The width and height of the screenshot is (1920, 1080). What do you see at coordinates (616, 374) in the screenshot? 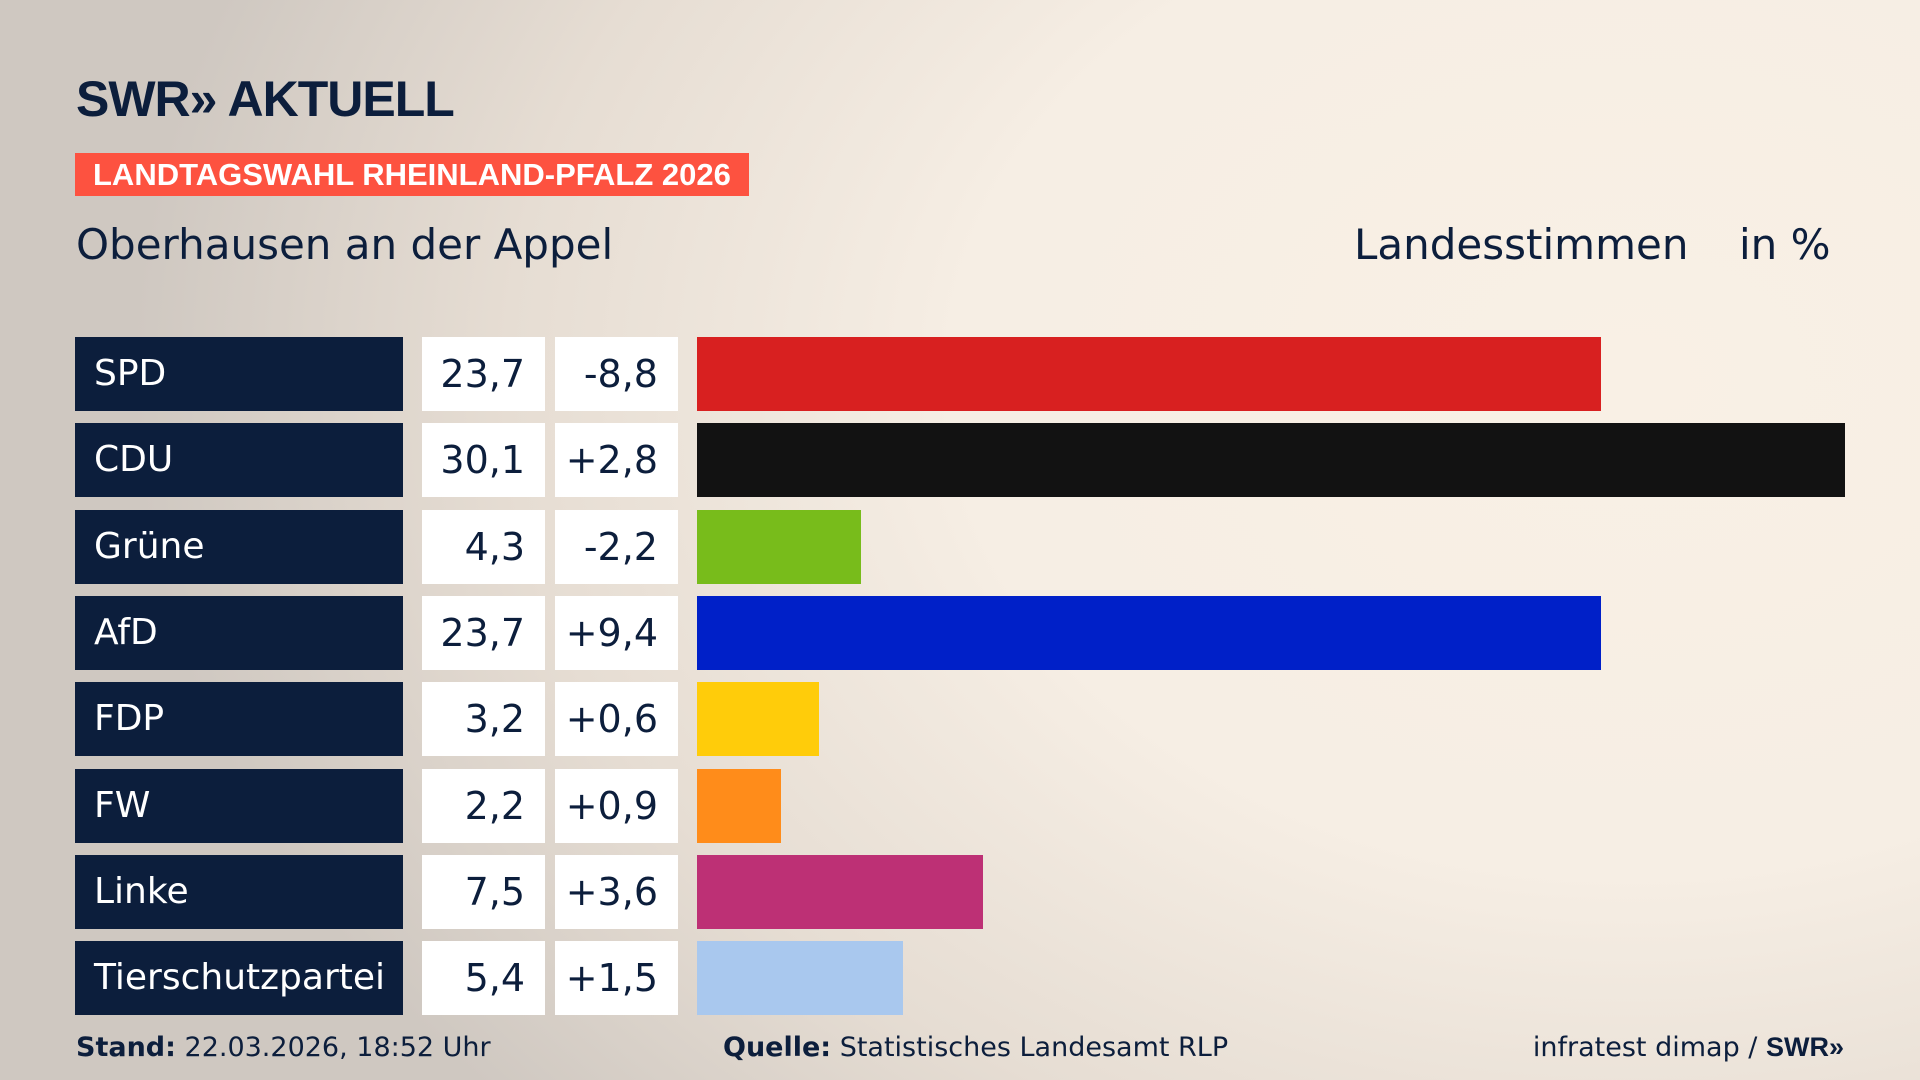
I see `diff-label: -8,8` at bounding box center [616, 374].